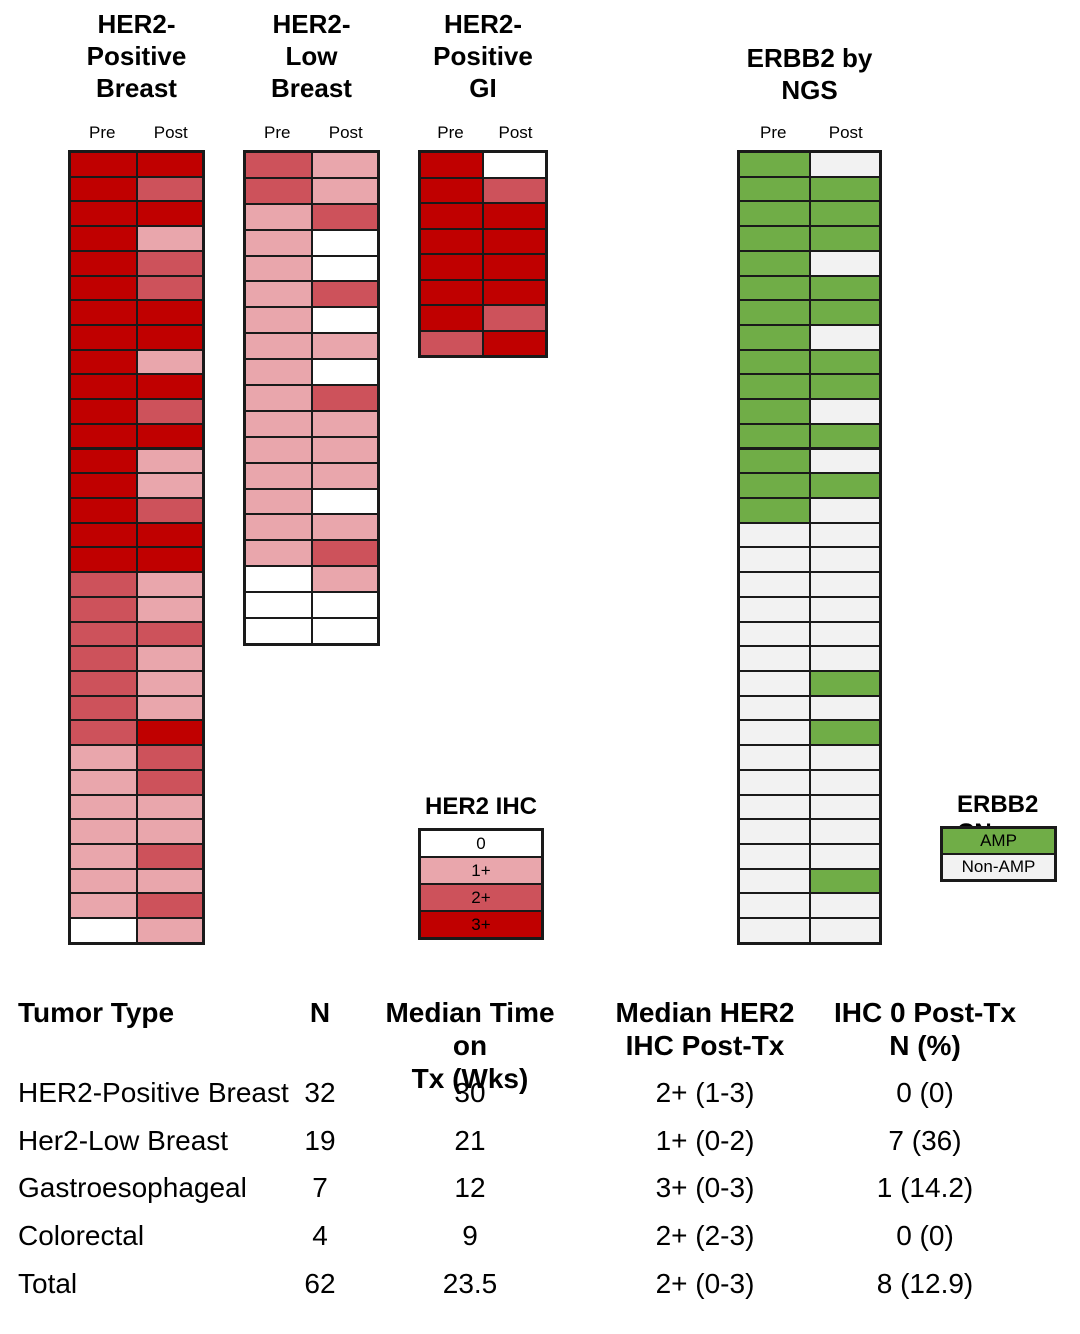  I want to click on her2-positive-breast-grid, so click(136, 547).